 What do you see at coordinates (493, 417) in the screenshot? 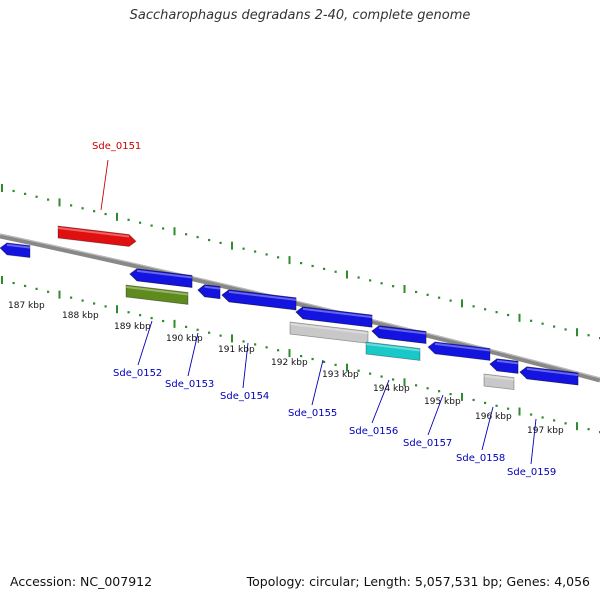
I see `kbp-label: 196 kbp` at bounding box center [493, 417].